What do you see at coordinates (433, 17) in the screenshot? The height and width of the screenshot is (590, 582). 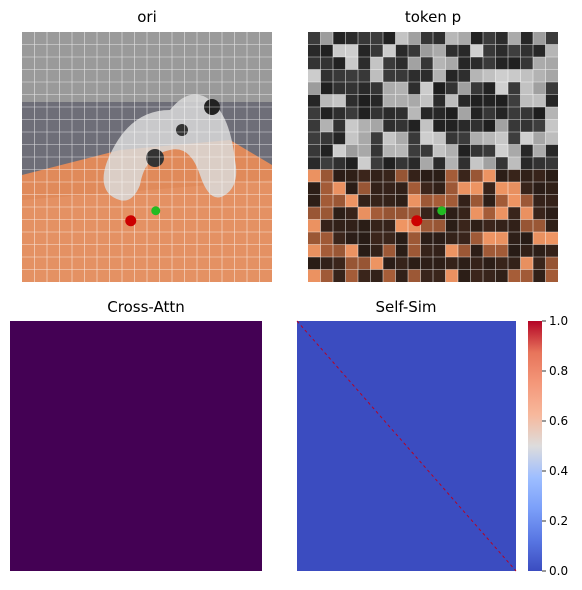 I see `panel-title-token: token p` at bounding box center [433, 17].